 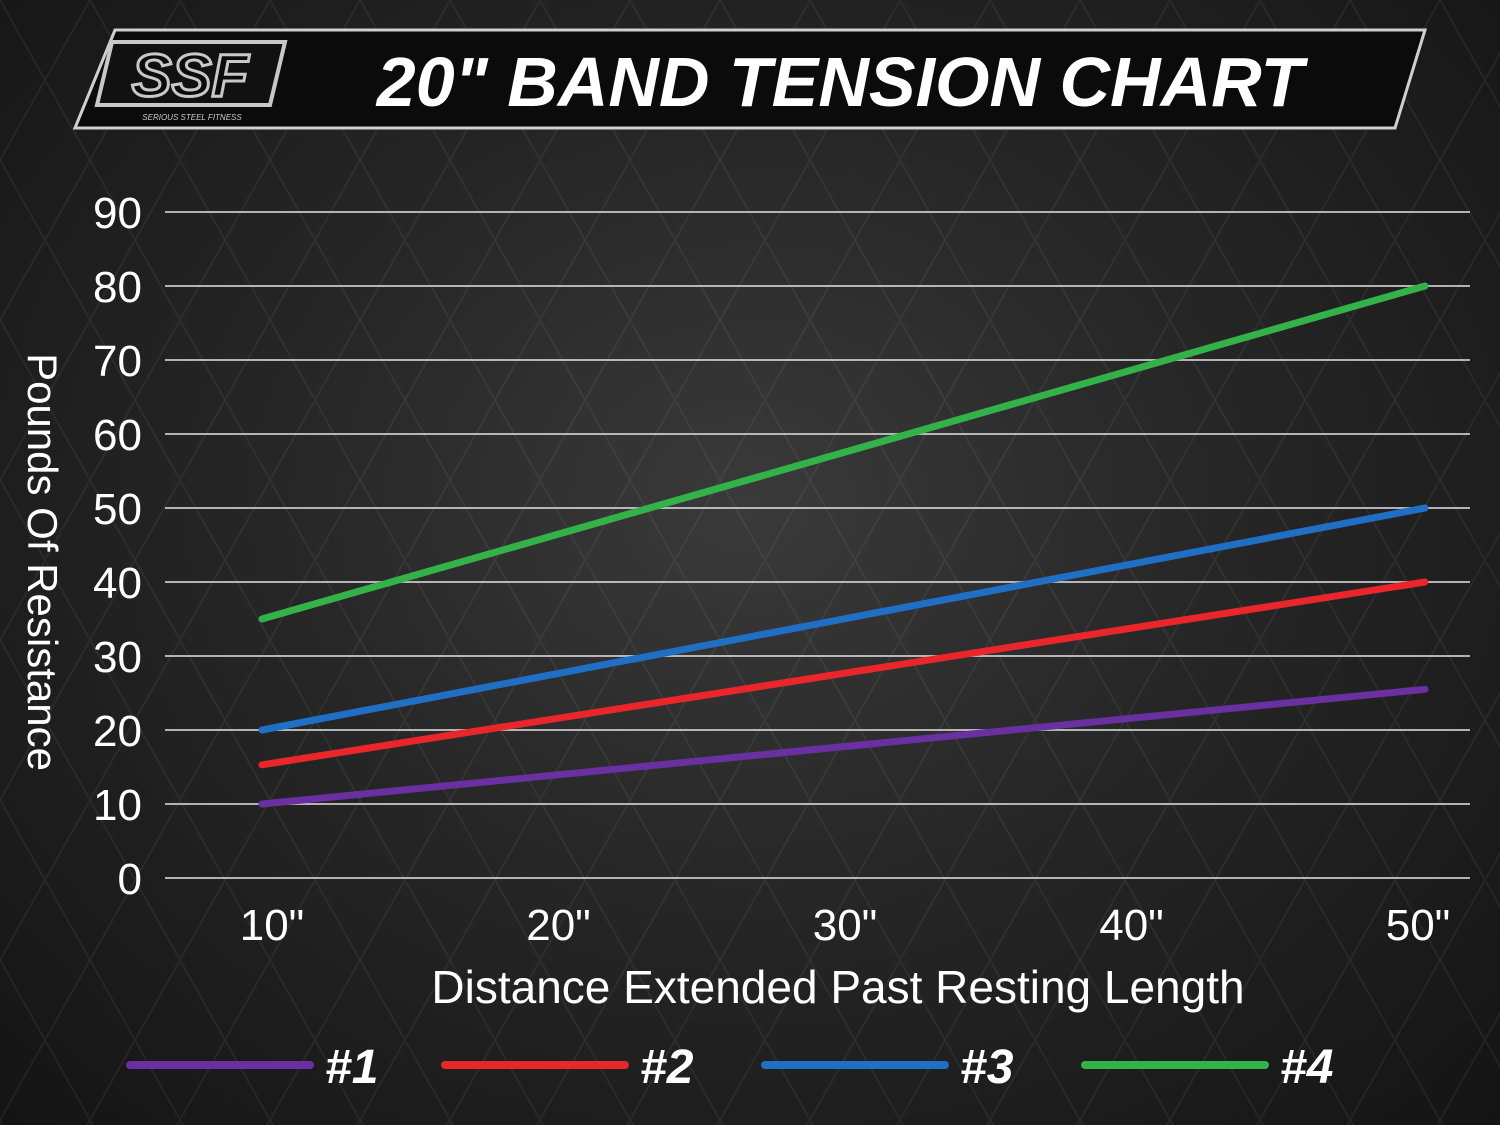 I want to click on ssf-logo: SSF SERIOUS STEEL FITNESS, so click(x=191, y=81).